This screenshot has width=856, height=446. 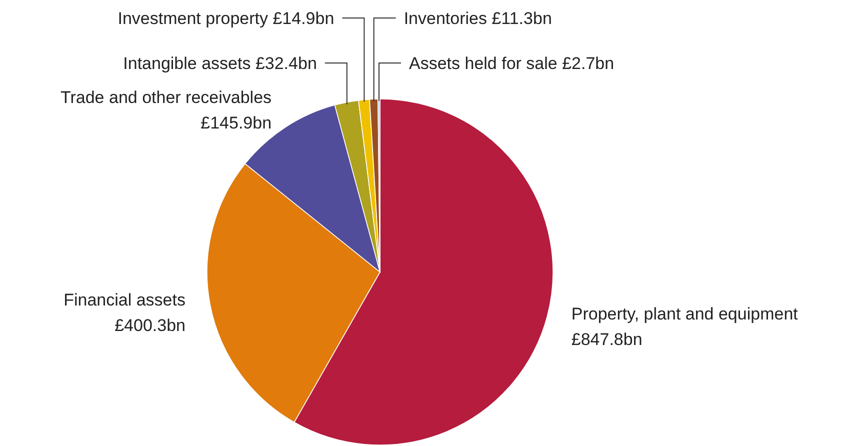 What do you see at coordinates (166, 97) in the screenshot?
I see `slice-label: Trade and other receivables` at bounding box center [166, 97].